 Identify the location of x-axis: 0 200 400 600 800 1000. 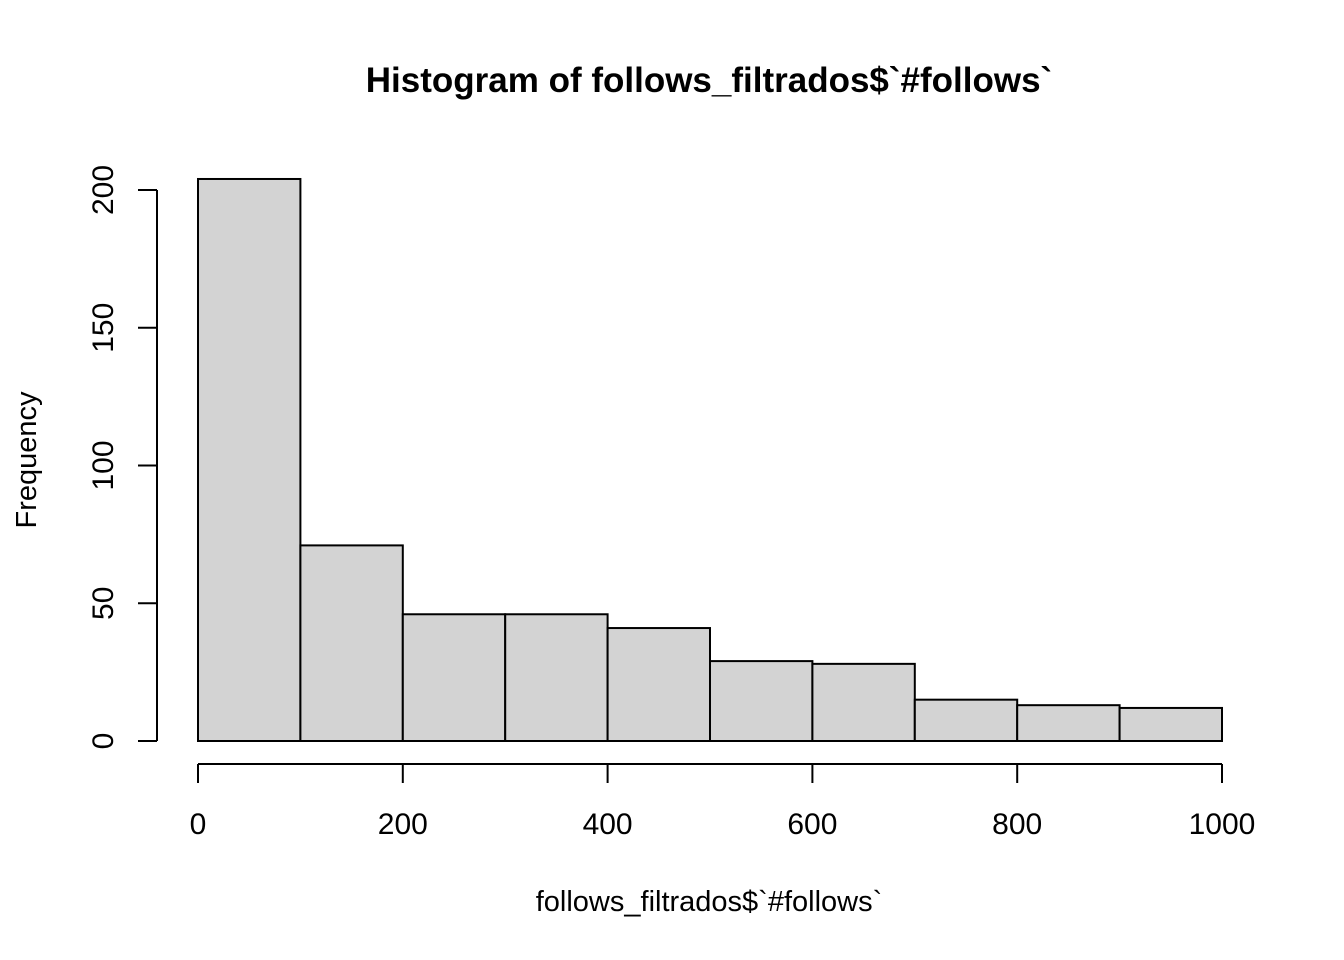
(723, 802).